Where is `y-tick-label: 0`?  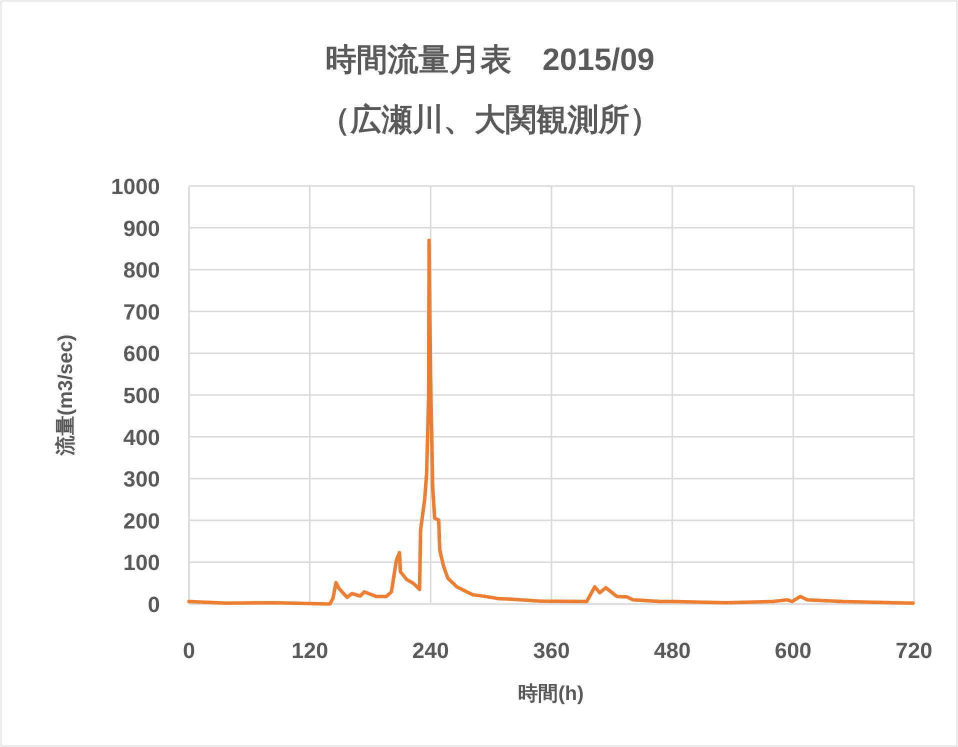 y-tick-label: 0 is located at coordinates (154, 604).